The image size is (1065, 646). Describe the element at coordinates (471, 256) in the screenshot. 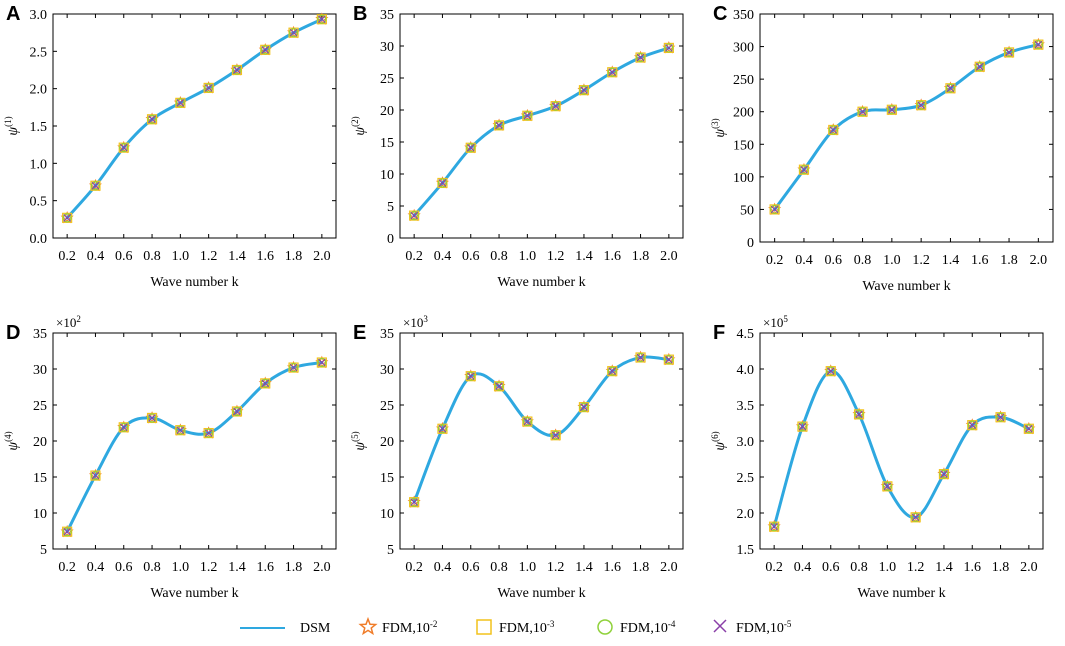

I see `x-tick-label: 0.6` at that location.